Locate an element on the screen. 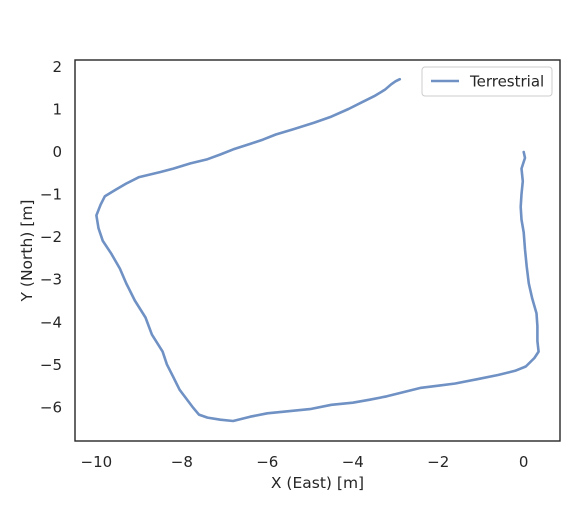 The image size is (578, 505). y-tick-label: −4 is located at coordinates (51, 322).